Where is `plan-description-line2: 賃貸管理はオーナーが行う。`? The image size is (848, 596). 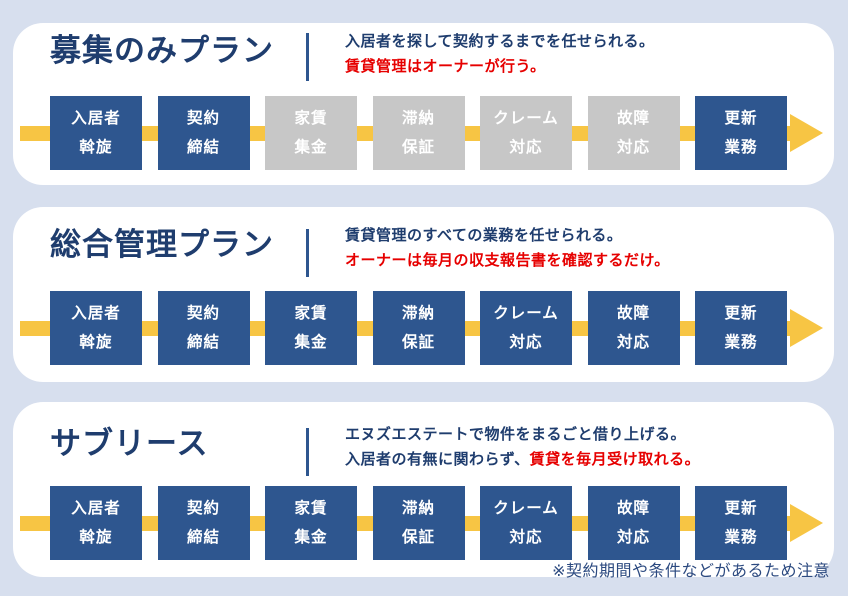 plan-description-line2: 賃貸管理はオーナーが行う。 is located at coordinates (500, 66).